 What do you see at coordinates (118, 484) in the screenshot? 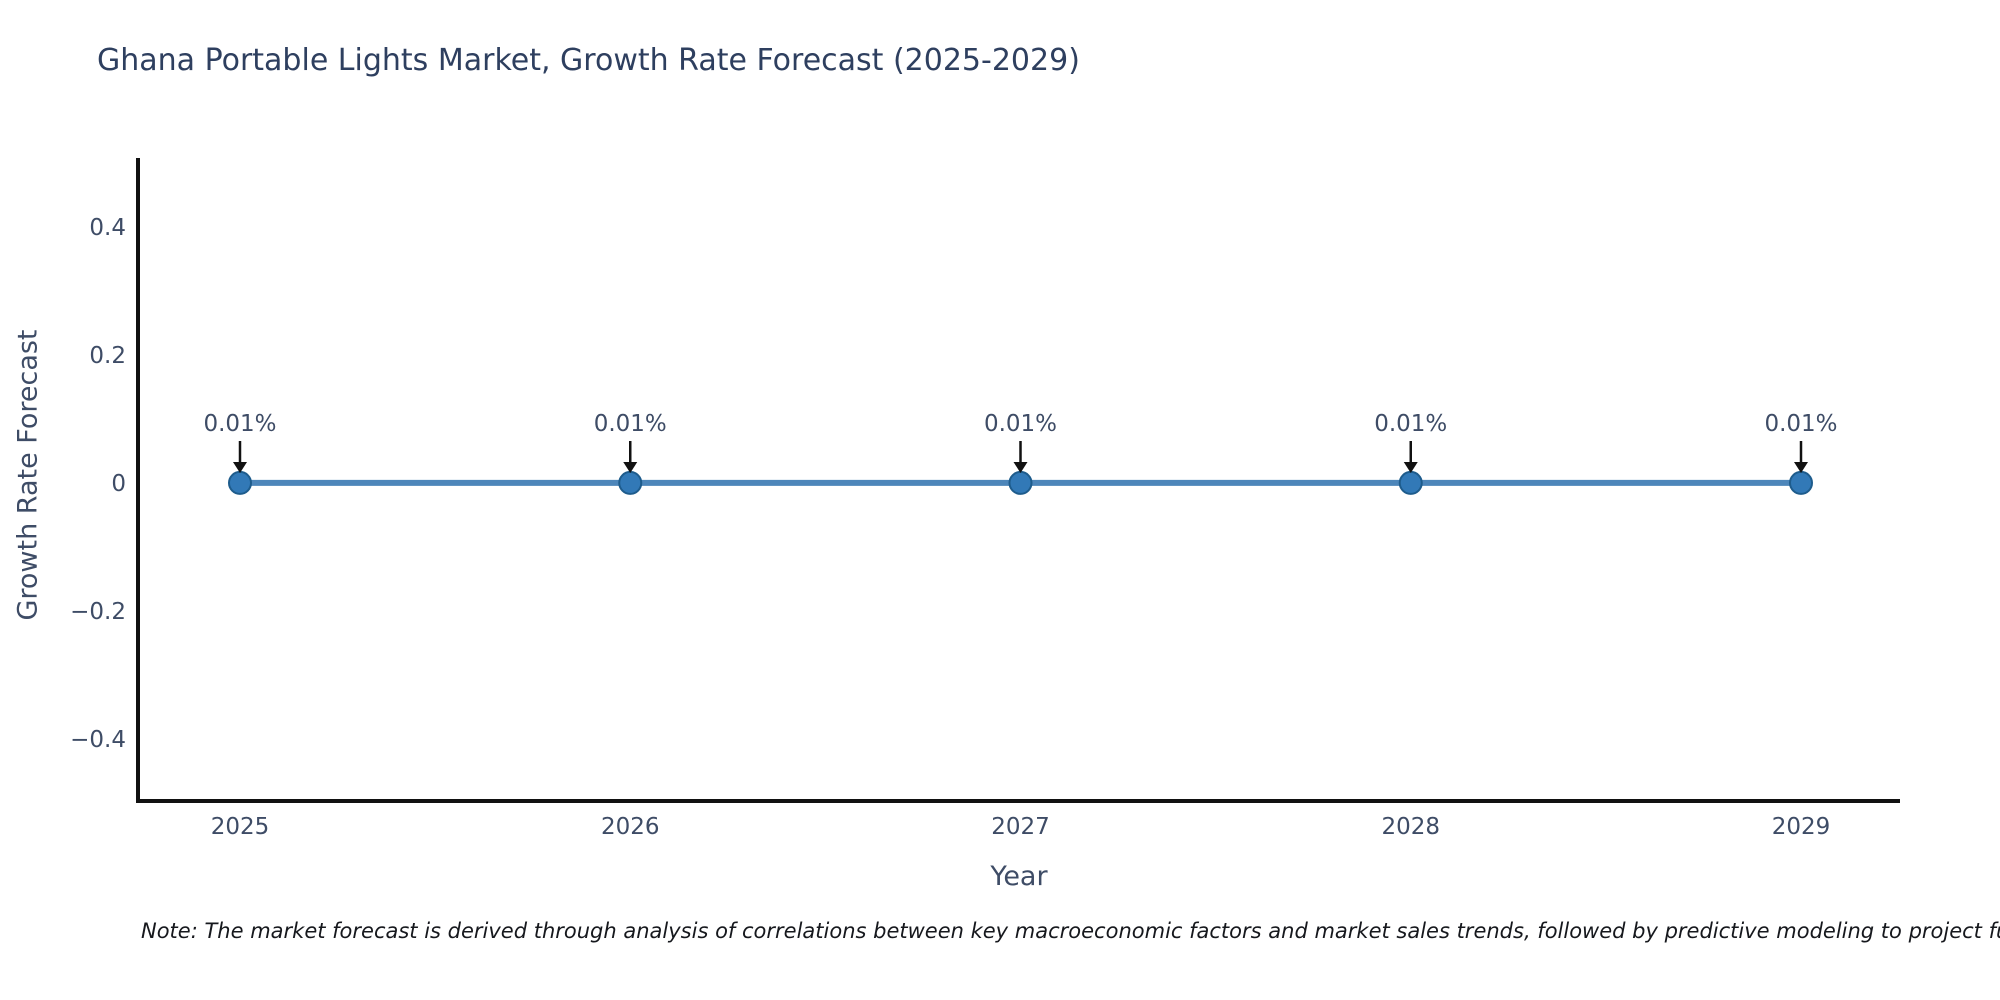
I see `y-tick-label: 0` at bounding box center [118, 484].